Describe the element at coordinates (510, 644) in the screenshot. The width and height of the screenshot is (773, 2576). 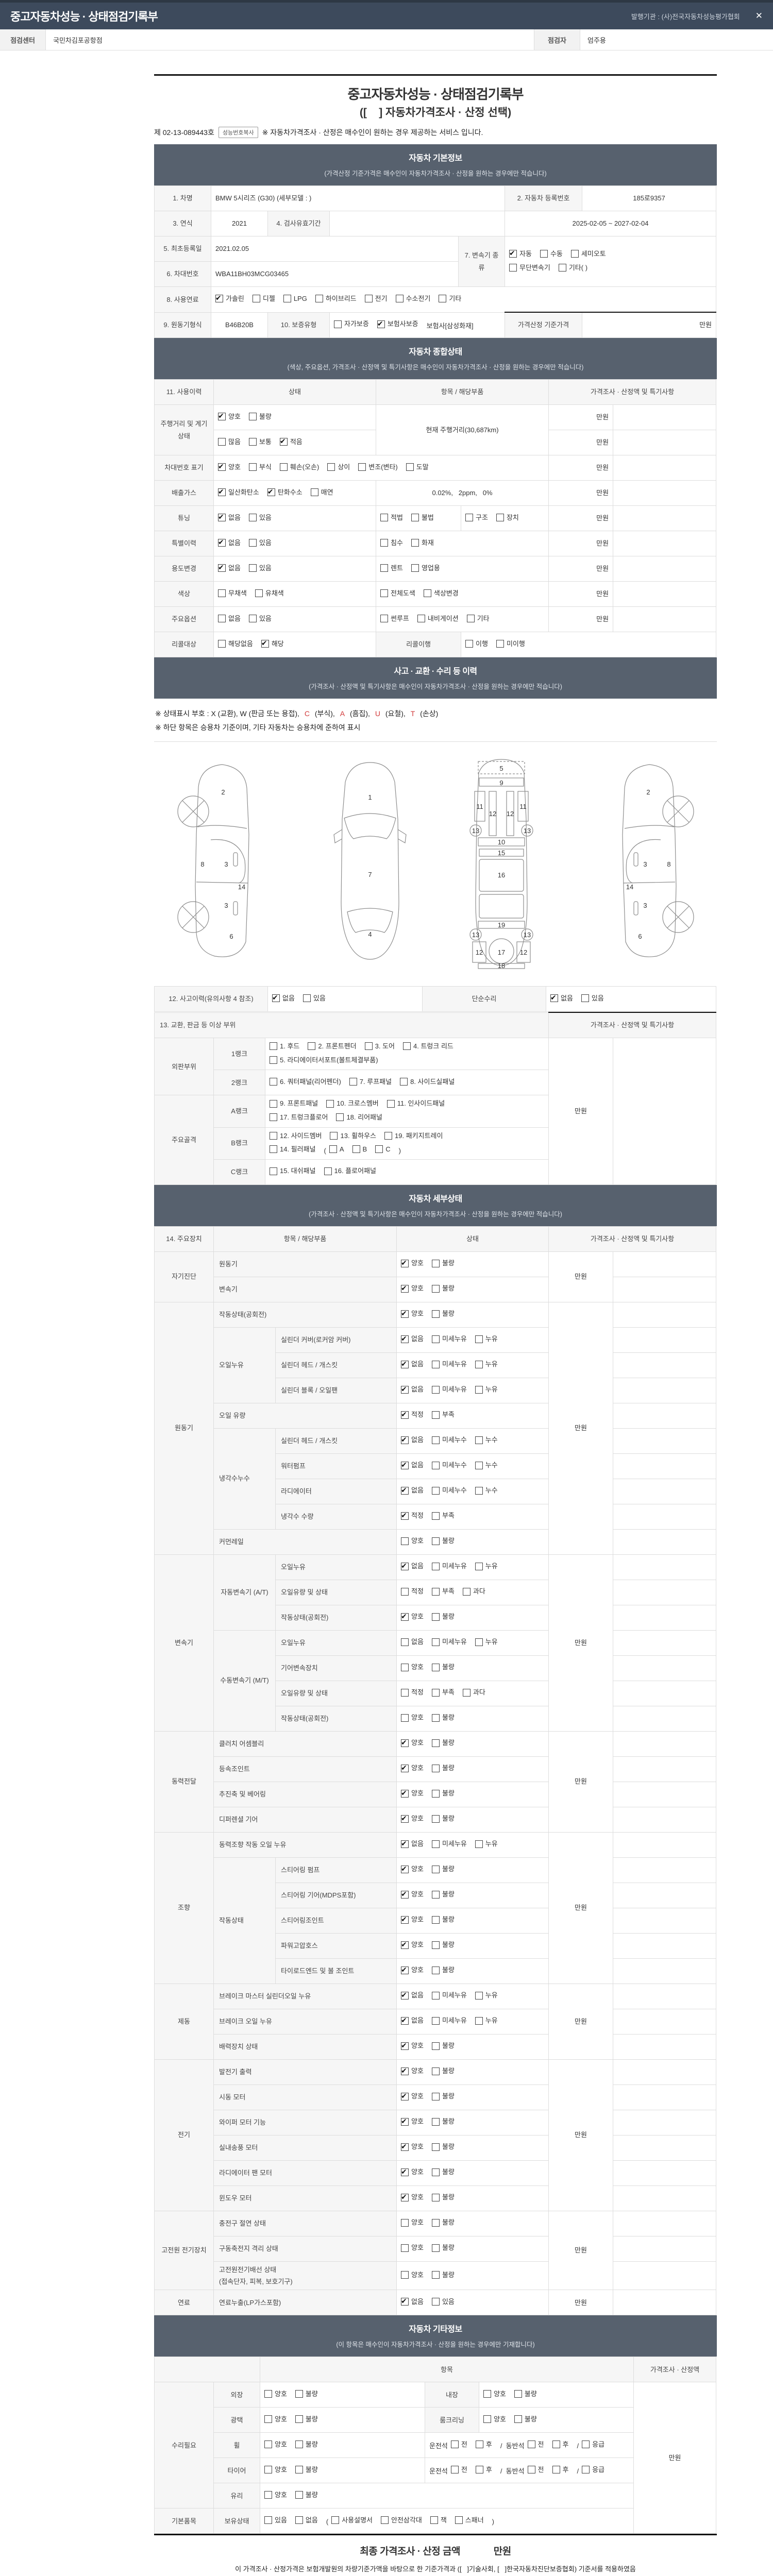
I see `checkbox: 미이행` at that location.